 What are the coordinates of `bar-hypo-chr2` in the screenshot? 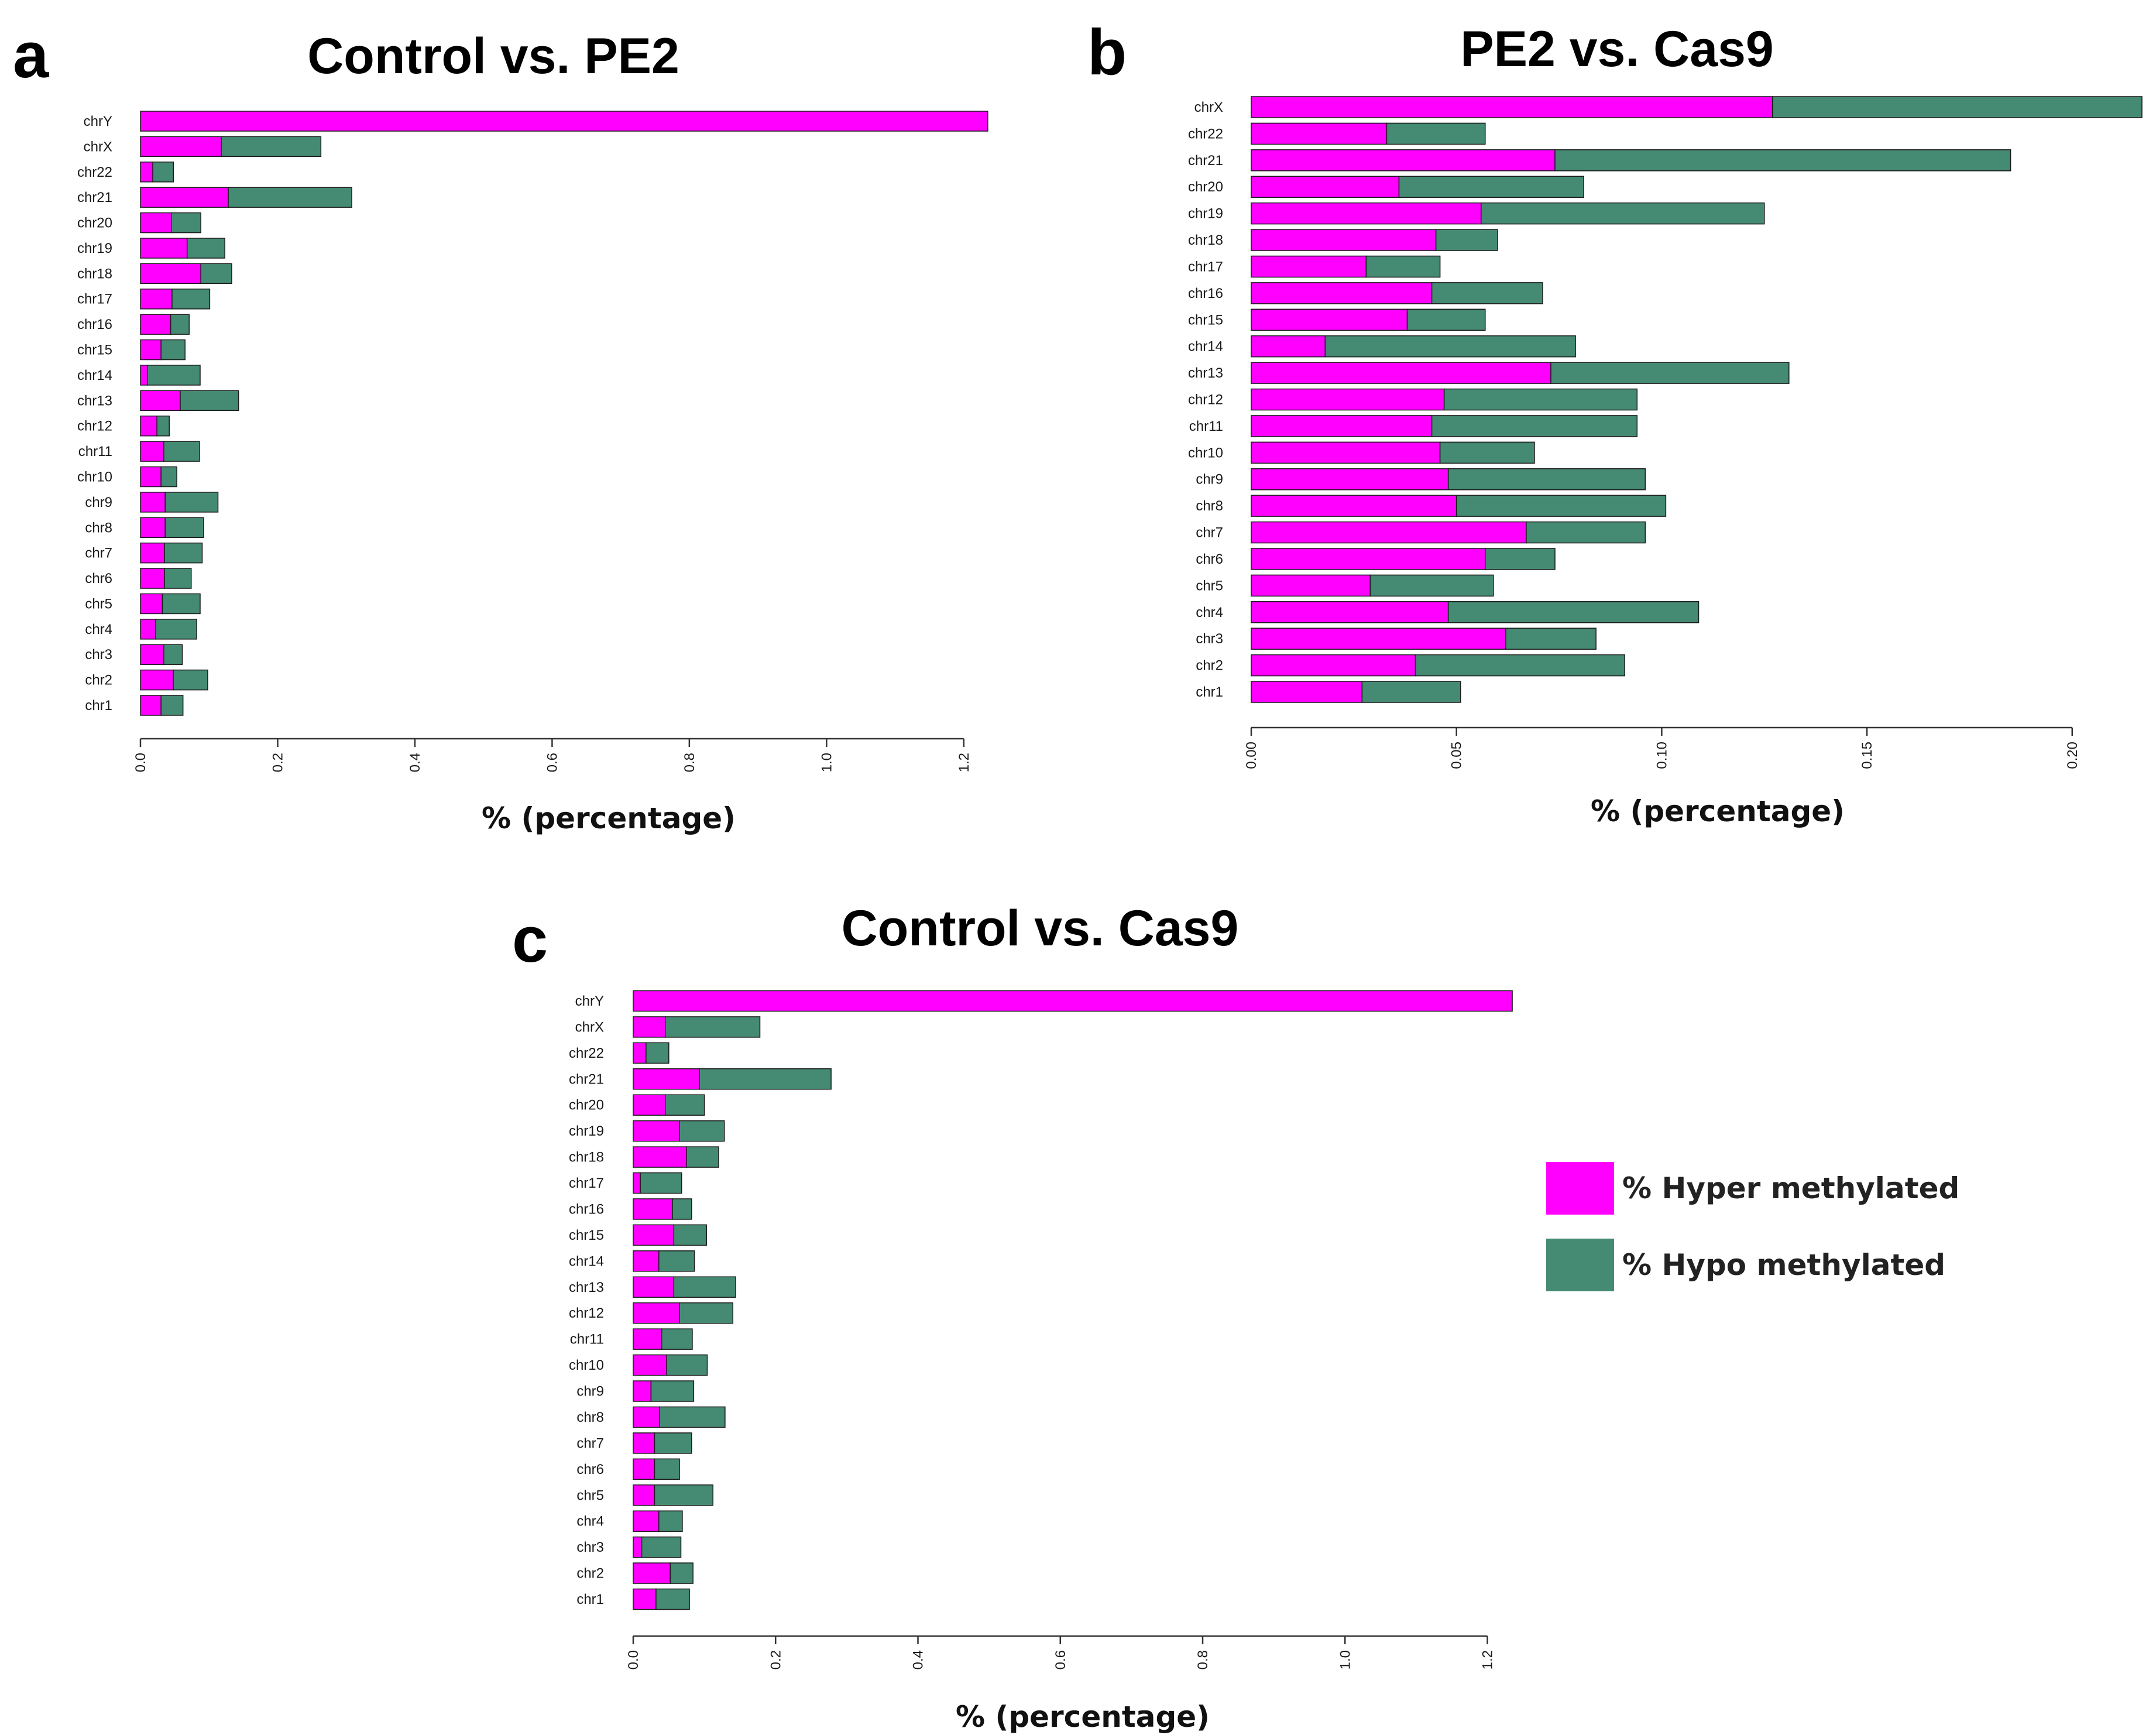 It's located at (1521, 665).